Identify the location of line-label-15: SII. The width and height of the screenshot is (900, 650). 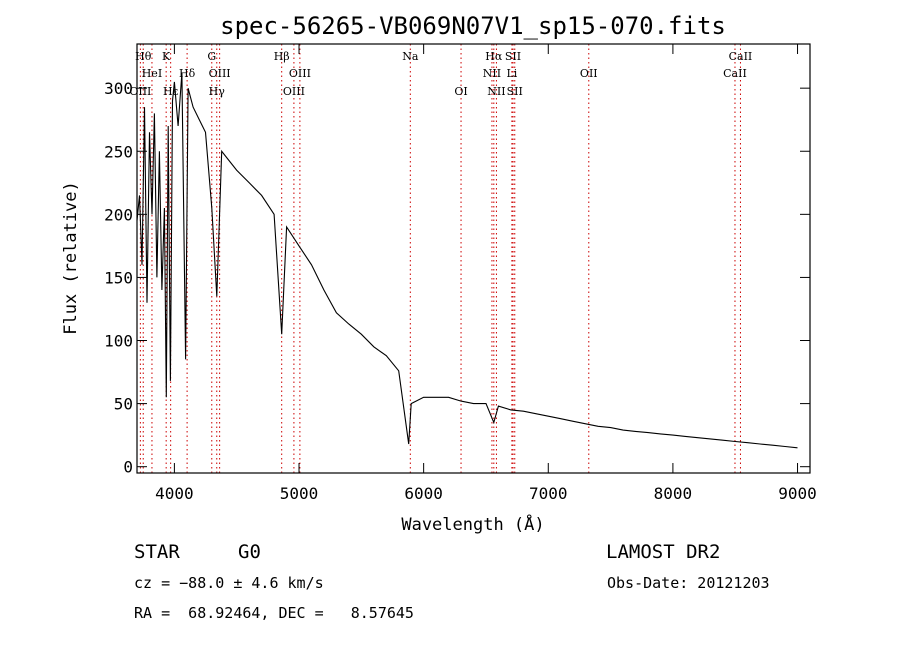
(513, 56).